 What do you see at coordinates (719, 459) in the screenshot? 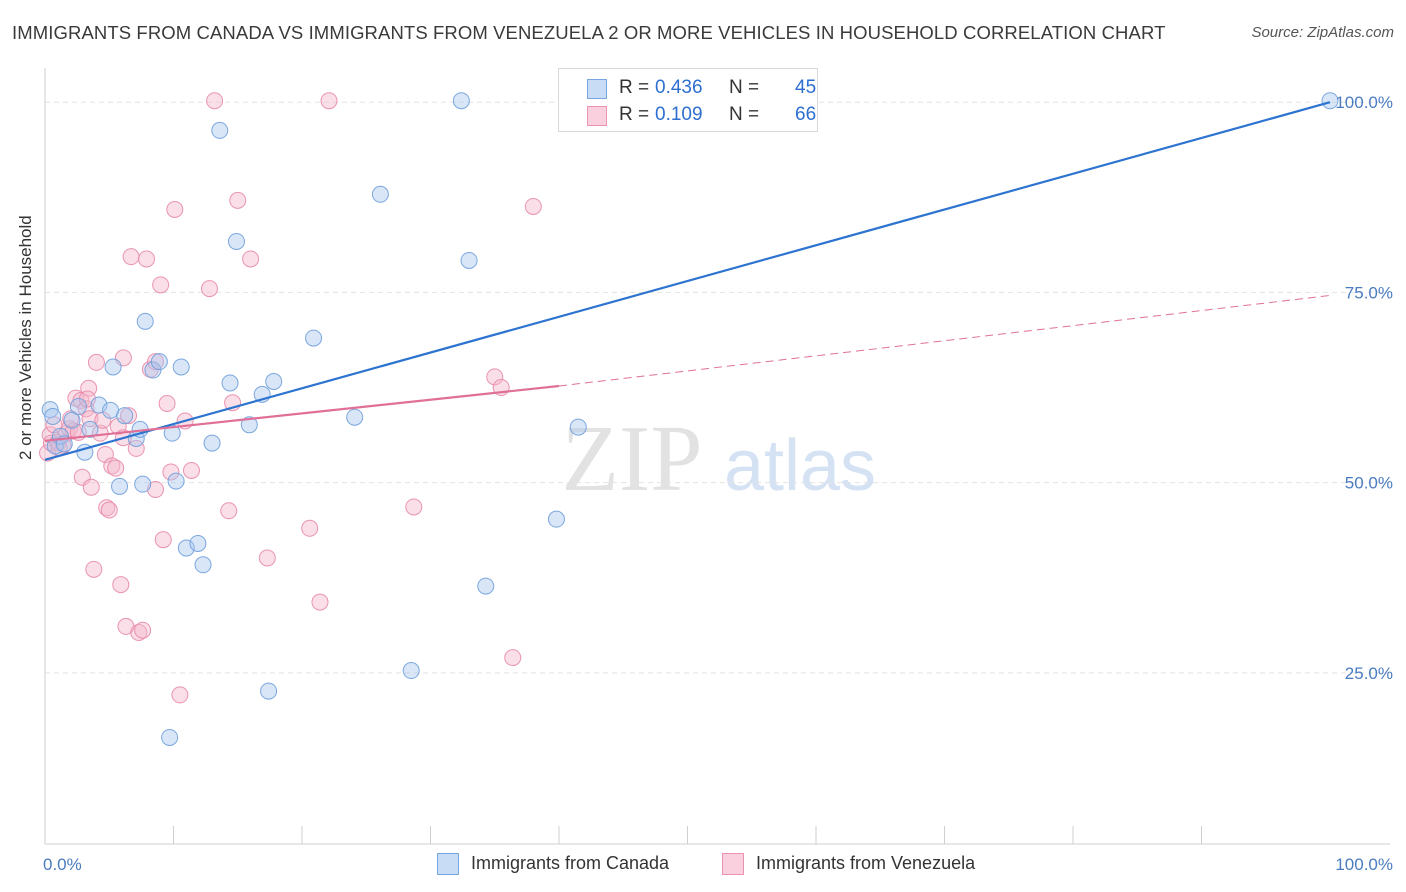
I see `watermark: ZIP atlas` at bounding box center [719, 459].